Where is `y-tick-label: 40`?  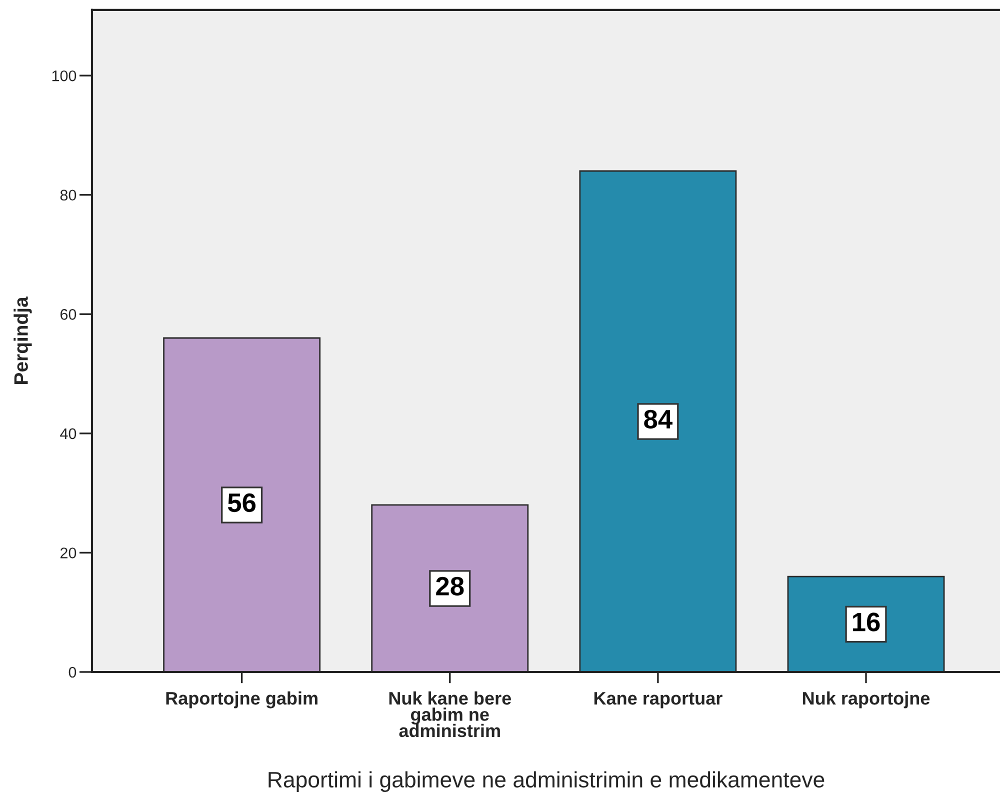 y-tick-label: 40 is located at coordinates (68, 434).